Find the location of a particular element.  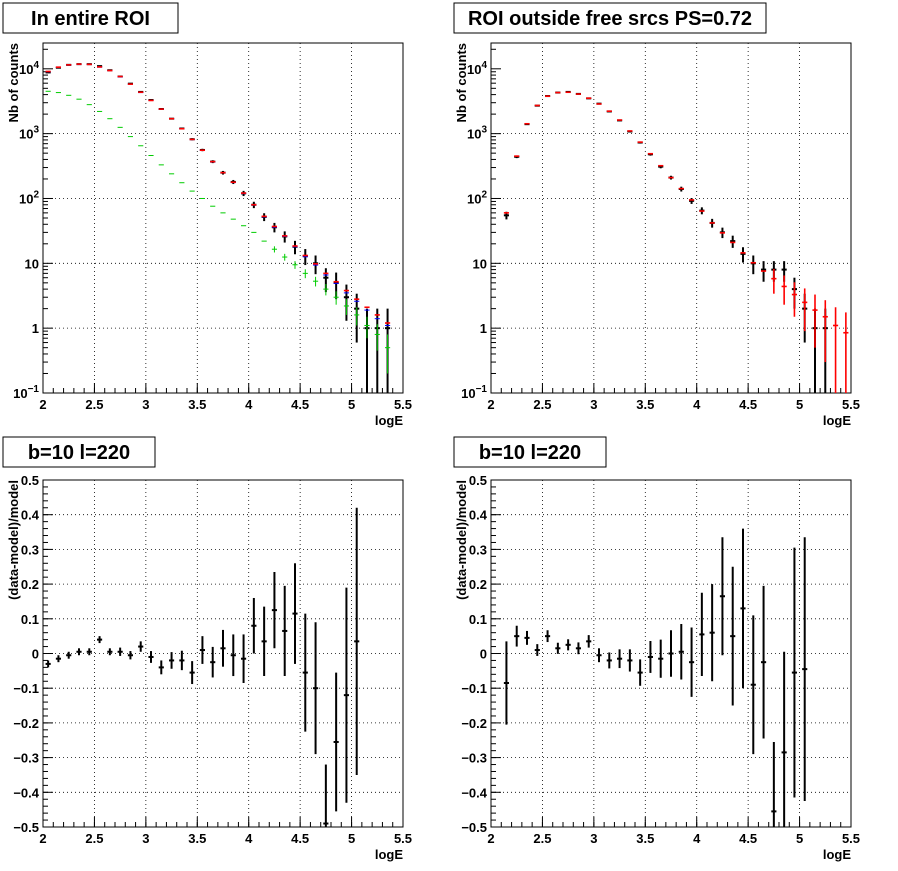

chart-title: b=10 l=220 is located at coordinates (79, 453).